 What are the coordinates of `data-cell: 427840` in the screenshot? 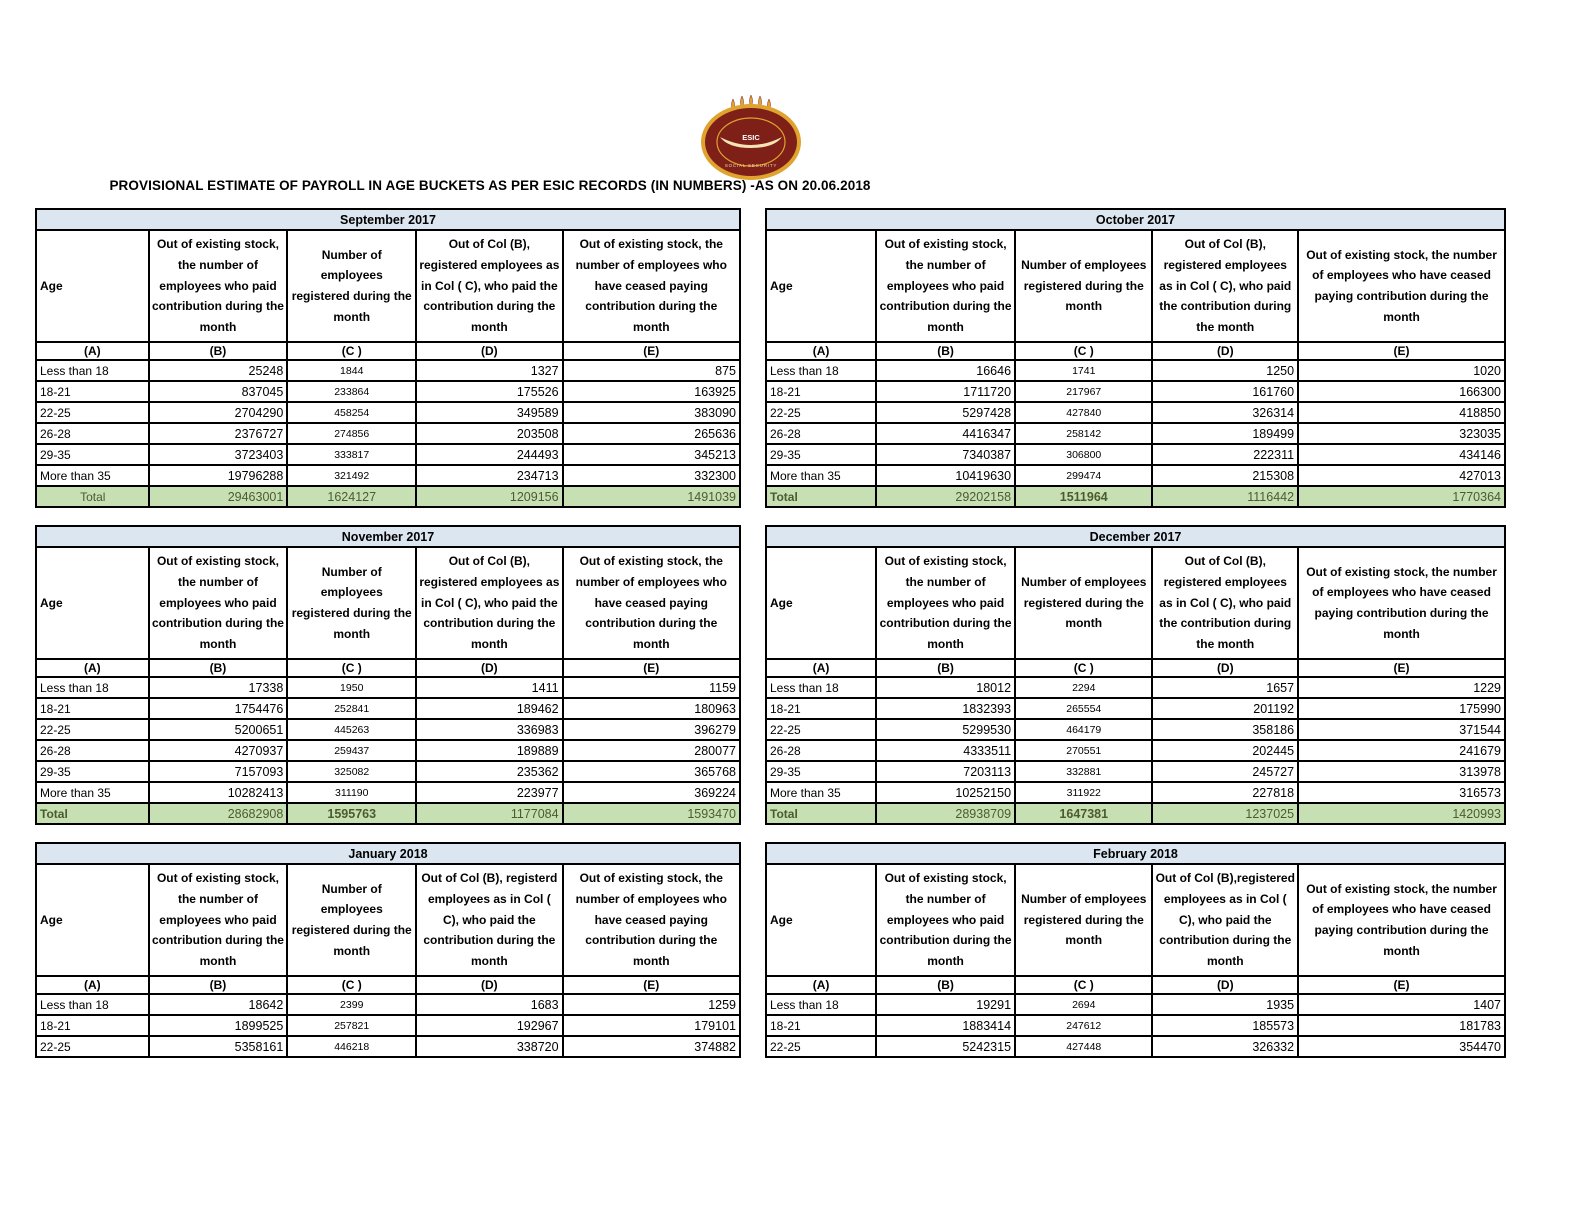 It's located at (1084, 412).